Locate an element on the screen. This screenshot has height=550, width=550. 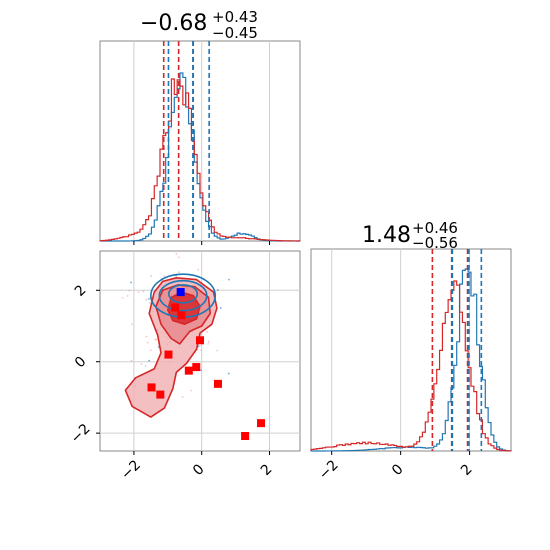
param-2-title-lower: −0.56 is located at coordinates (435, 243).